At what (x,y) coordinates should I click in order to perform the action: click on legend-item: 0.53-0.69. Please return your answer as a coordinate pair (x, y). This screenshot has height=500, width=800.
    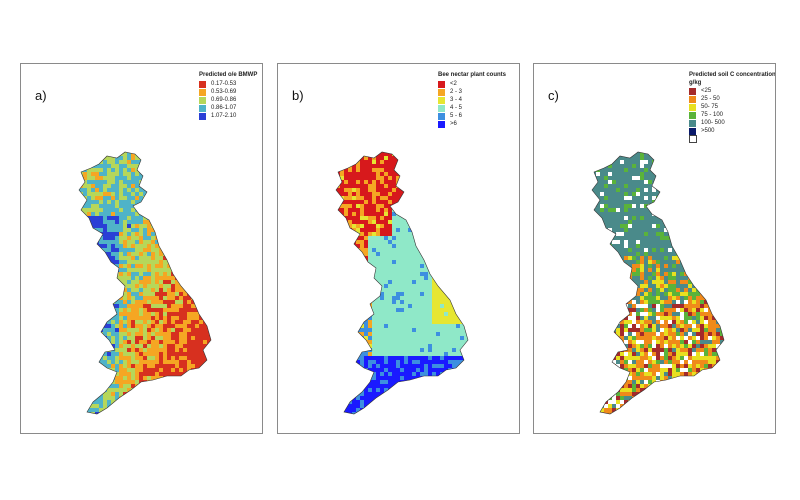
    Looking at the image, I should click on (228, 92).